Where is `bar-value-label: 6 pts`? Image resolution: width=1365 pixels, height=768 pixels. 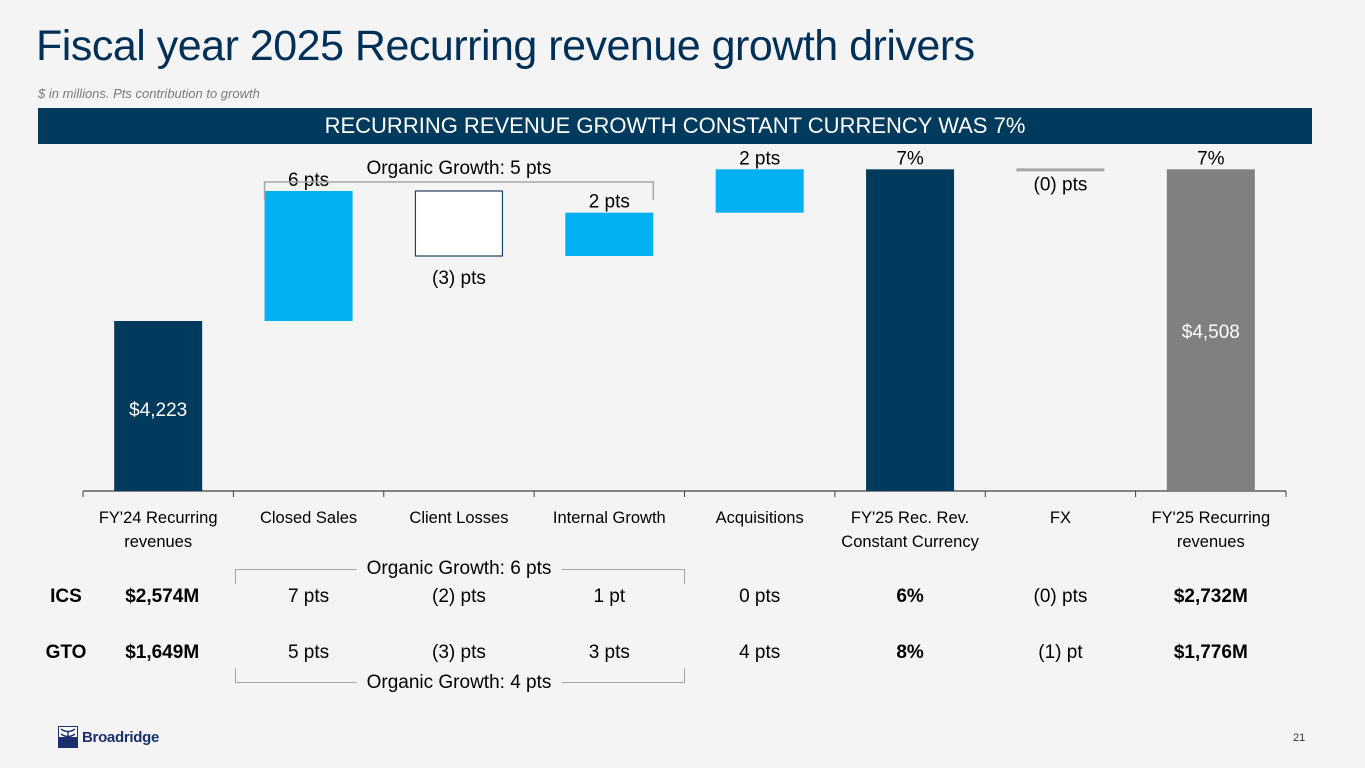 bar-value-label: 6 pts is located at coordinates (308, 180).